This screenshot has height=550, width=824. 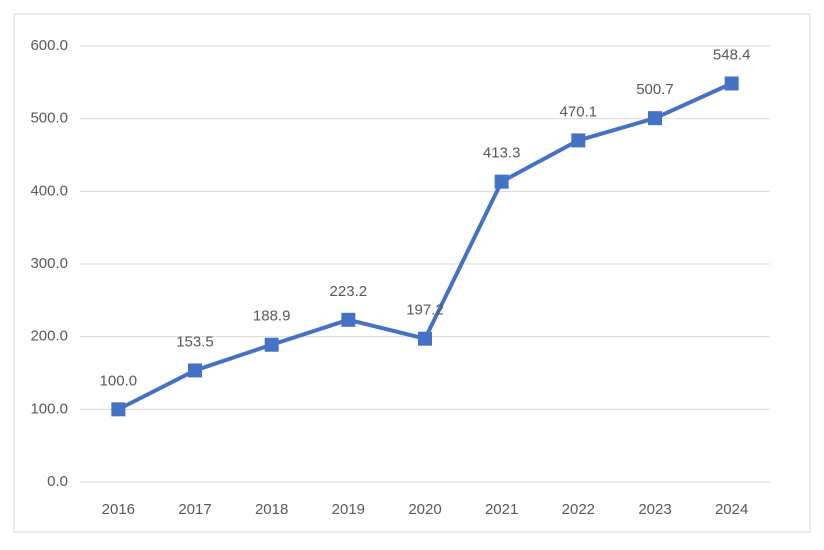 I want to click on data-label: 413.3, so click(x=502, y=153).